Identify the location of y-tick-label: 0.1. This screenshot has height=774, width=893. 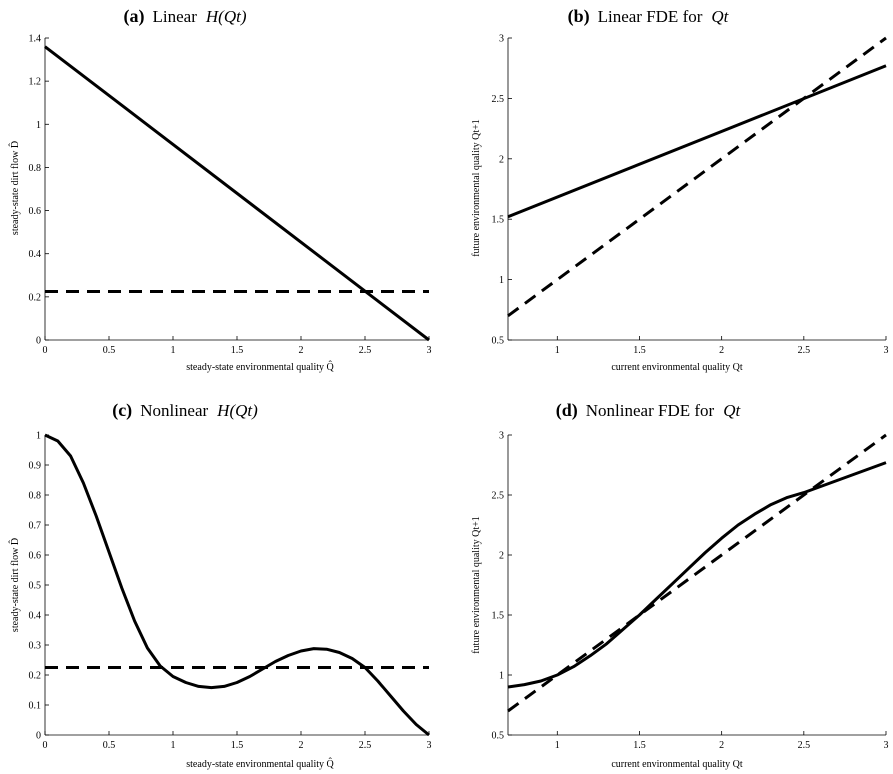
(35, 706).